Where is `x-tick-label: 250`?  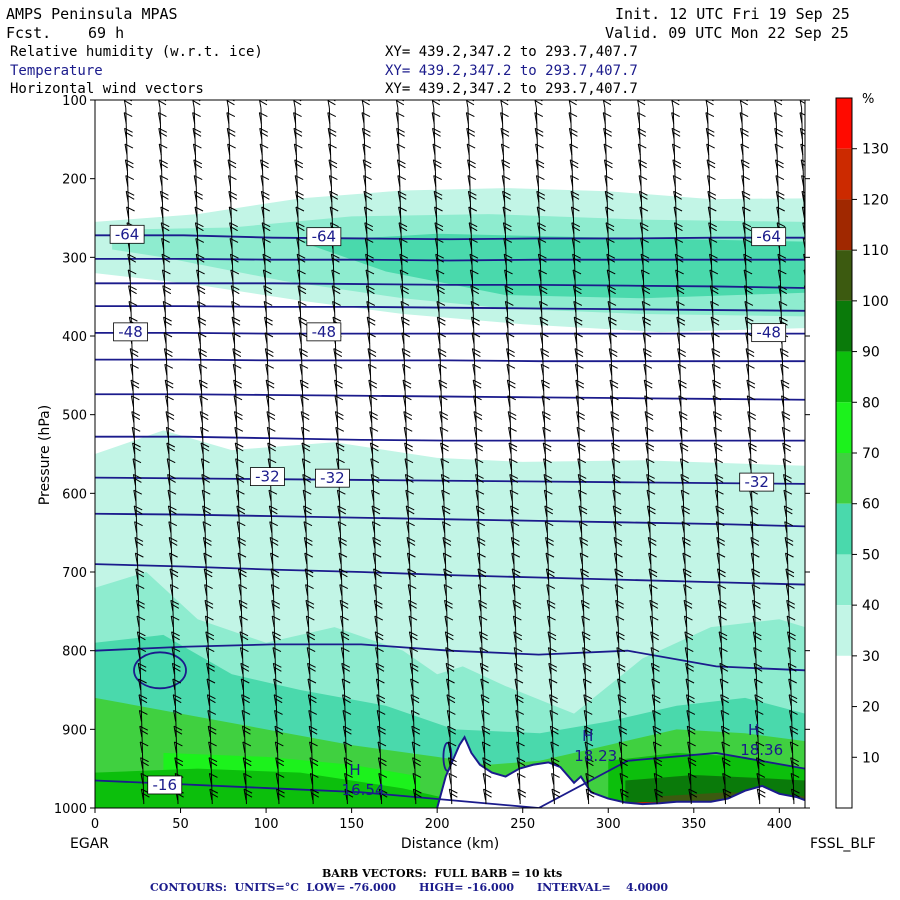 x-tick-label: 250 is located at coordinates (522, 824).